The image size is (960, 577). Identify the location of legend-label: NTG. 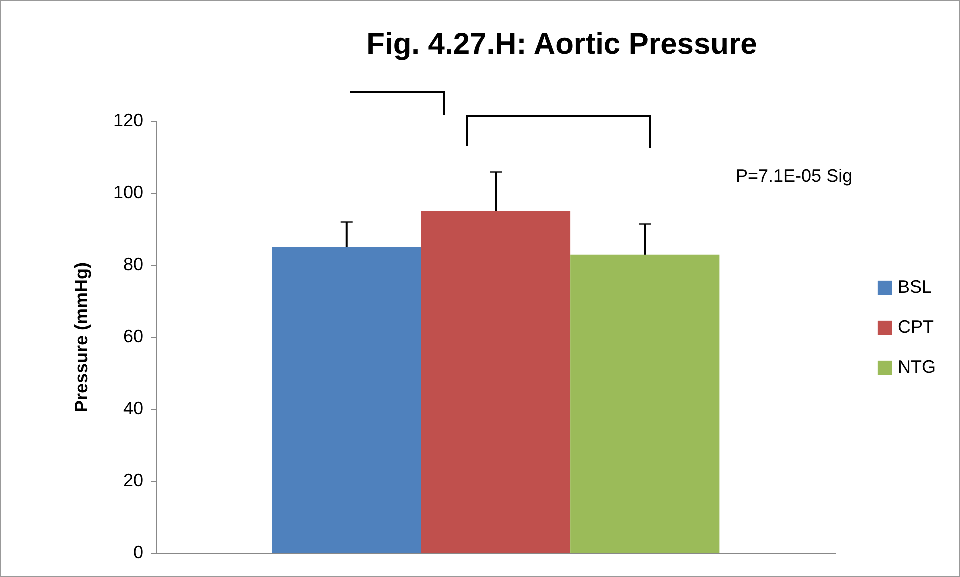
(917, 367).